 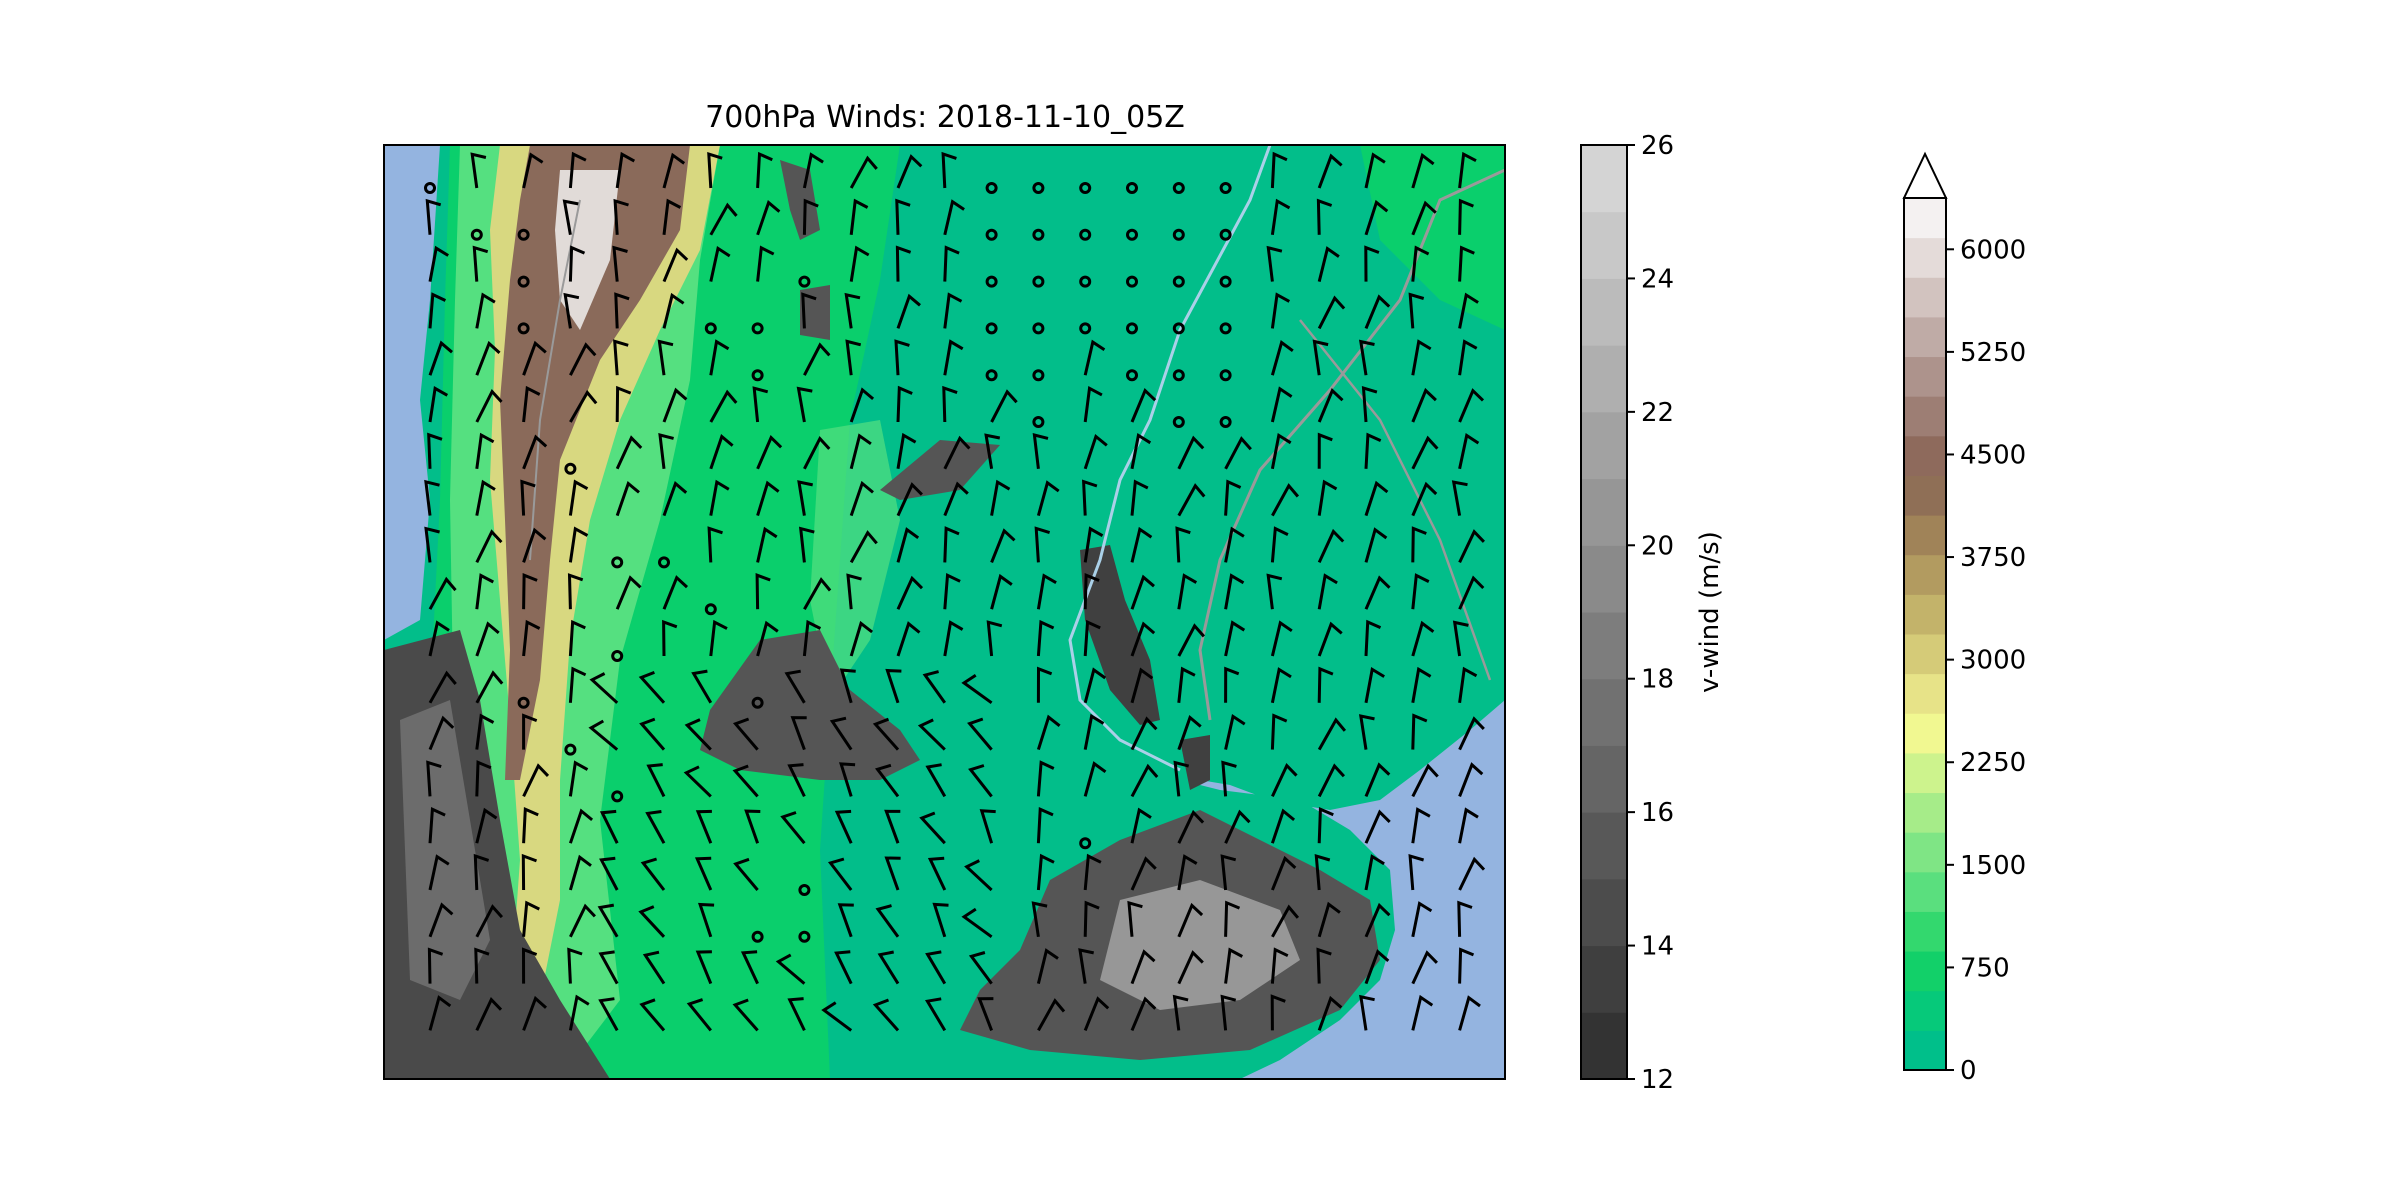 What do you see at coordinates (1657, 680) in the screenshot?
I see `vwind-tick-label: 18` at bounding box center [1657, 680].